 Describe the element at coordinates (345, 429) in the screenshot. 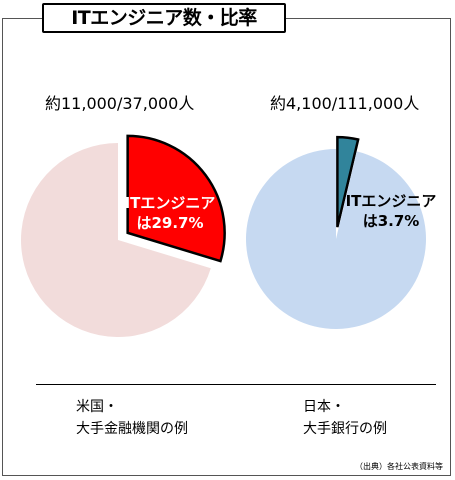

I see `jp-caption-line2: 大手銀行の例` at that location.